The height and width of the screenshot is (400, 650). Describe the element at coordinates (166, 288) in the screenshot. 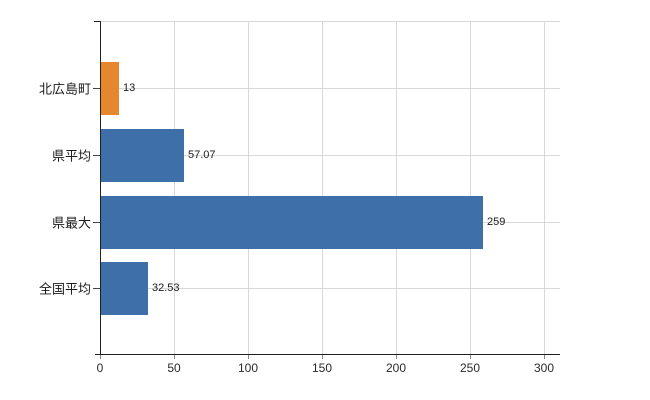

I see `bar-value-label: 32.53` at that location.